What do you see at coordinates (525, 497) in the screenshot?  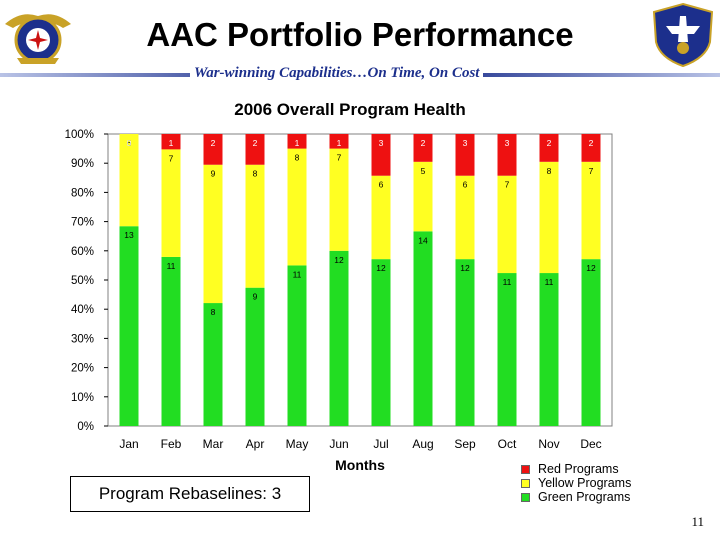 I see `legend-swatch-green` at bounding box center [525, 497].